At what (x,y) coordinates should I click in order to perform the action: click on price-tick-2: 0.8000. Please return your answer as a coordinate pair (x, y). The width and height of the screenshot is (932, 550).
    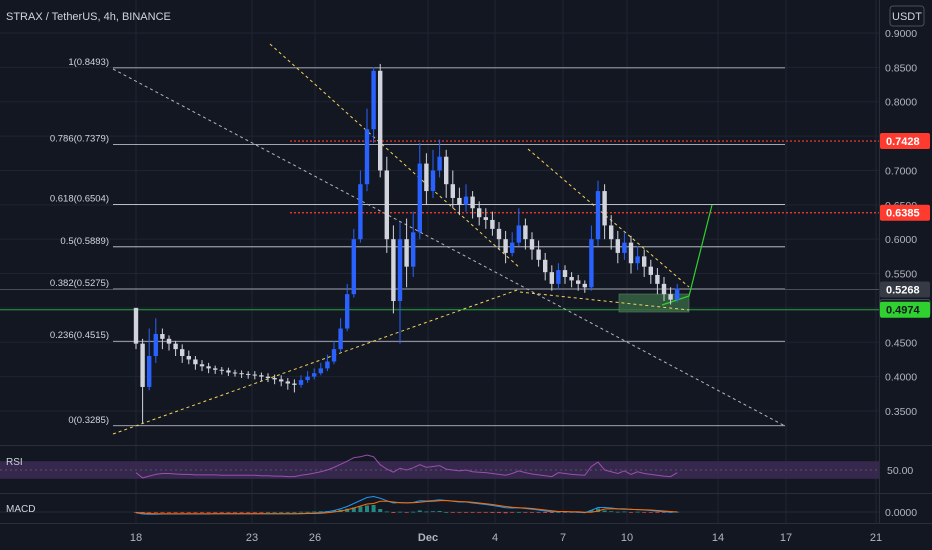
    Looking at the image, I should click on (901, 103).